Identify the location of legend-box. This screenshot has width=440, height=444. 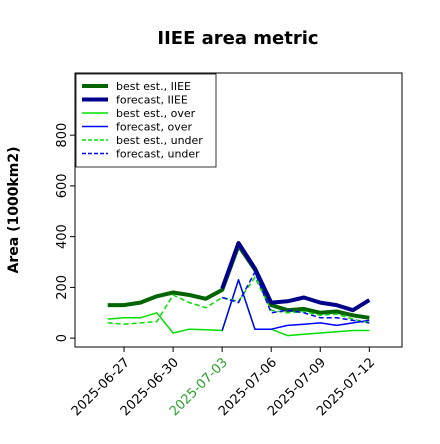
(146, 120).